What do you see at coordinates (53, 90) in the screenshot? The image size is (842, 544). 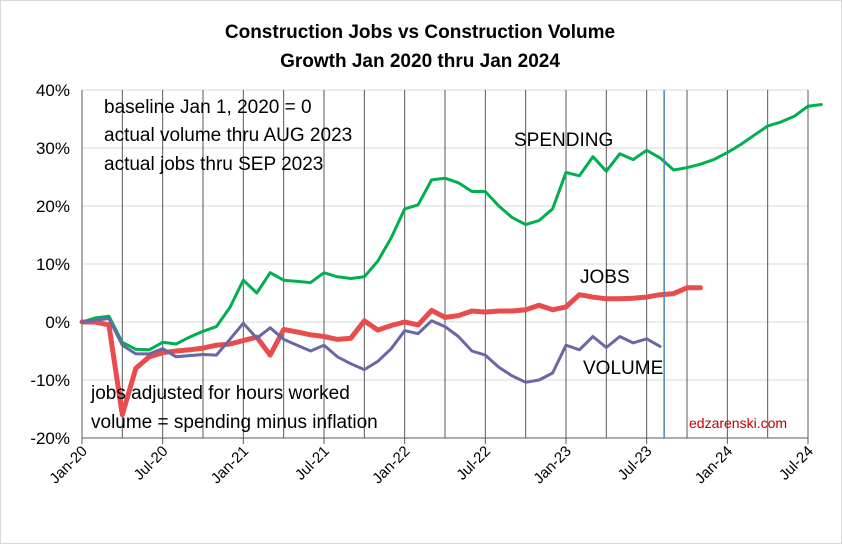 I see `y-tick-label: 40%` at bounding box center [53, 90].